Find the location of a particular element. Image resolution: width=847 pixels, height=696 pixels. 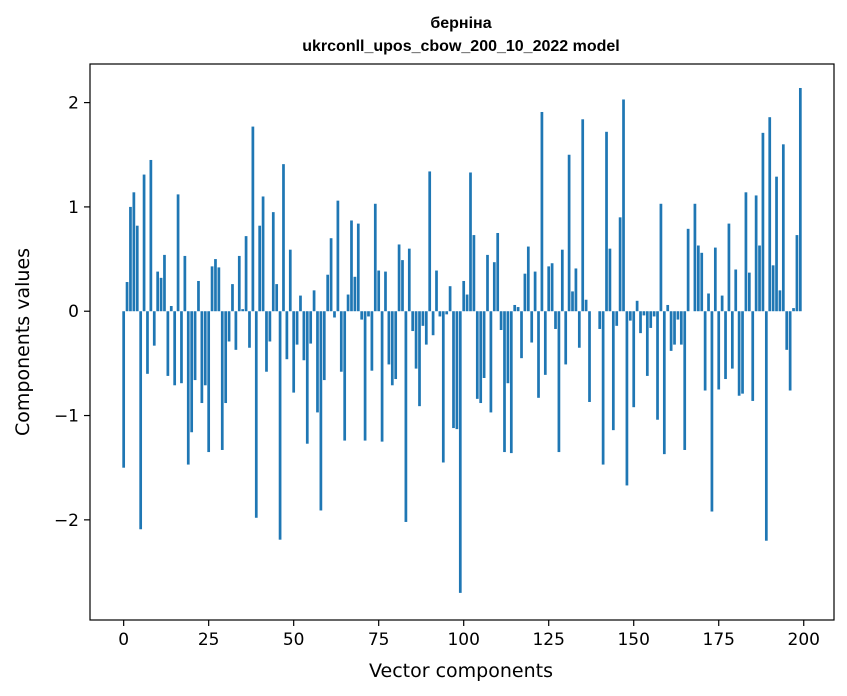

x-tick-label: 25 is located at coordinates (209, 640).